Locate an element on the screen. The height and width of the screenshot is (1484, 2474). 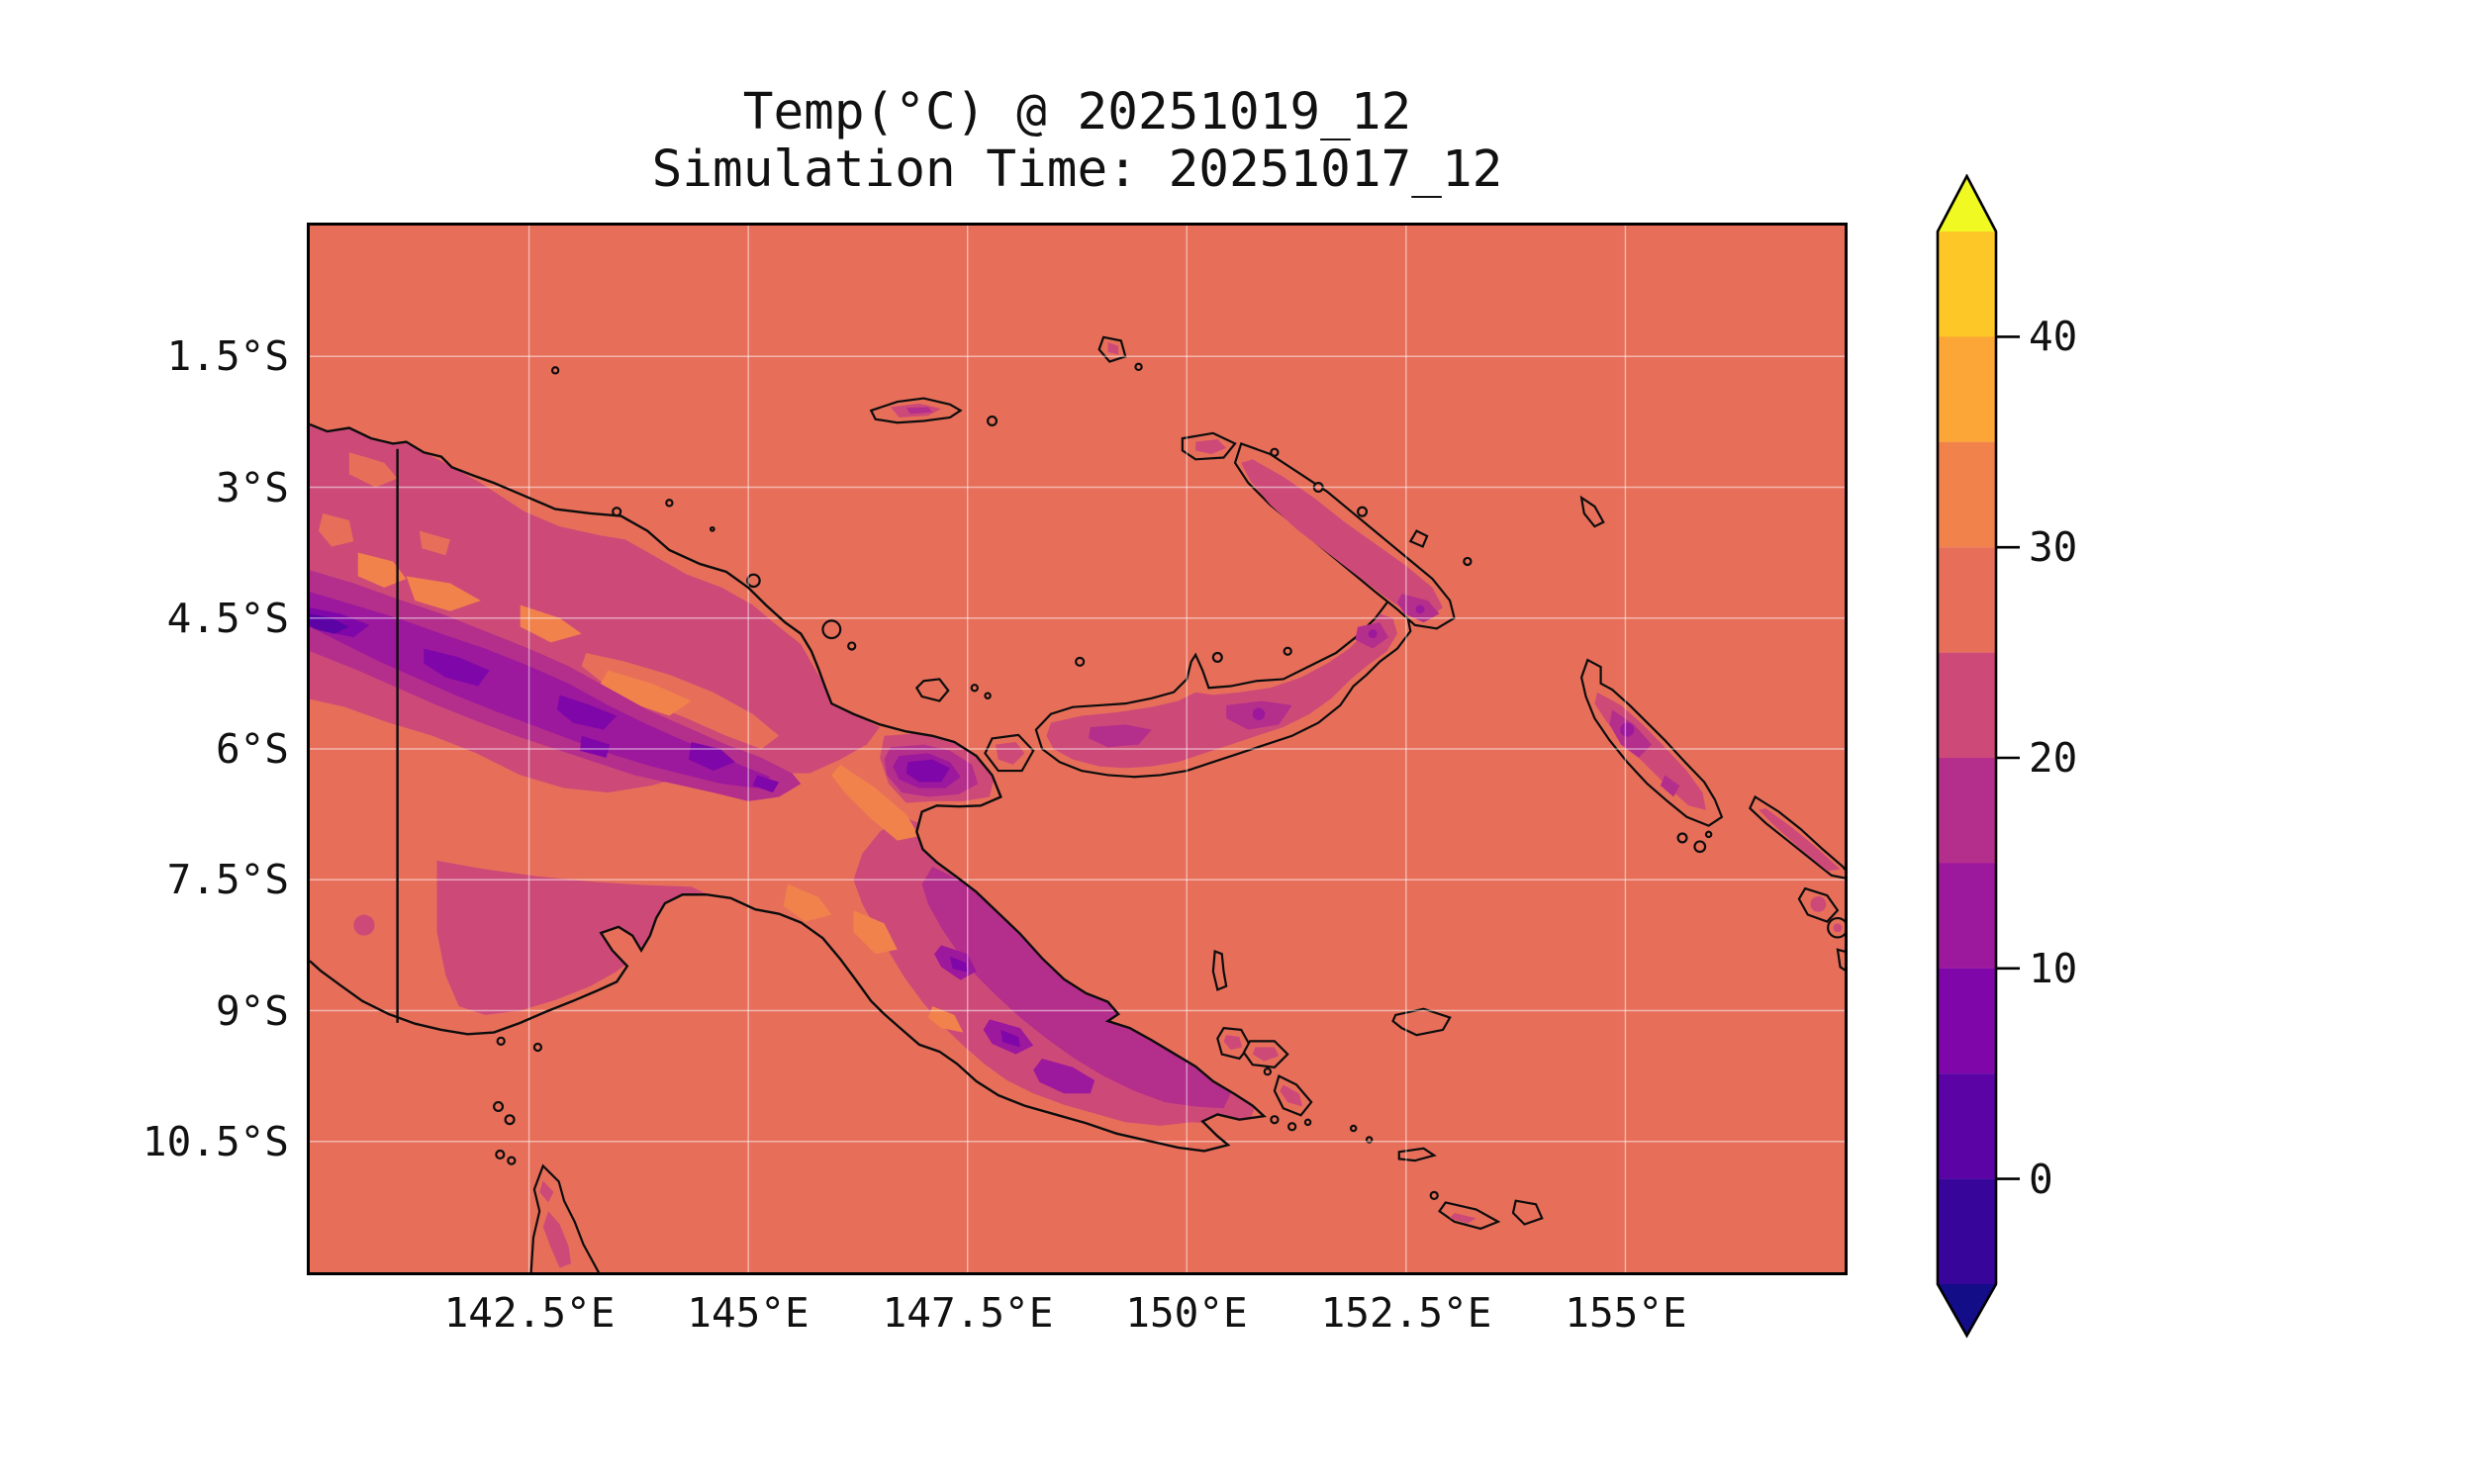
karkar-island is located at coordinates (831, 629).